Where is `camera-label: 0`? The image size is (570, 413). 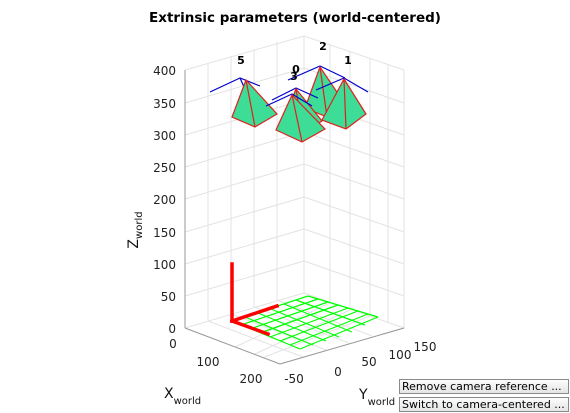 camera-label: 0 is located at coordinates (296, 69).